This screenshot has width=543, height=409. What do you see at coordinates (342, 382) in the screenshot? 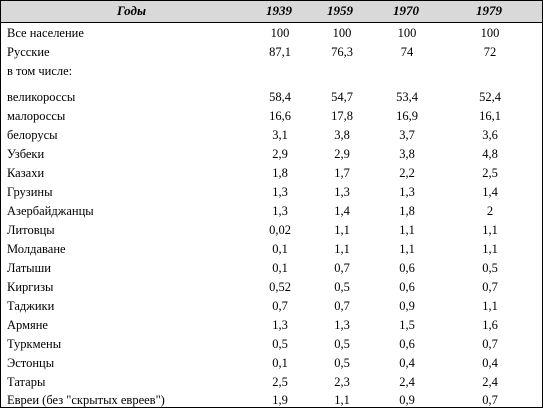
I see `row-value: 2,3` at bounding box center [342, 382].